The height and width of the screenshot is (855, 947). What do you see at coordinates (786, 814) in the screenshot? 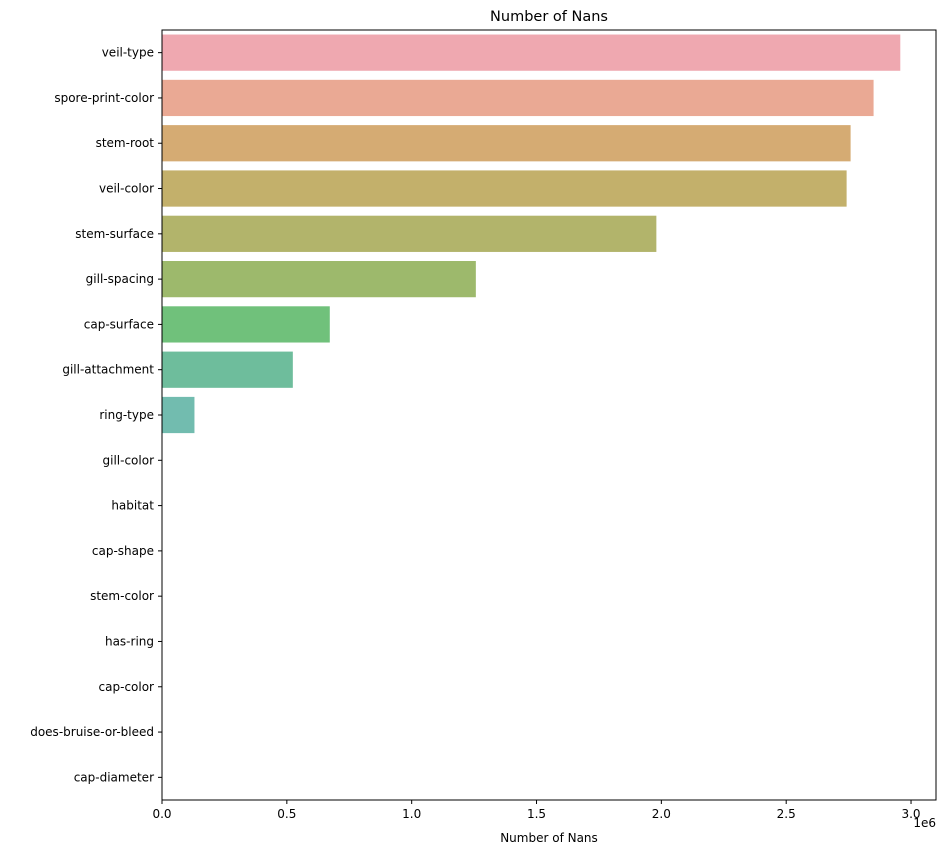
I see `x-tick-label: 2.5` at bounding box center [786, 814].